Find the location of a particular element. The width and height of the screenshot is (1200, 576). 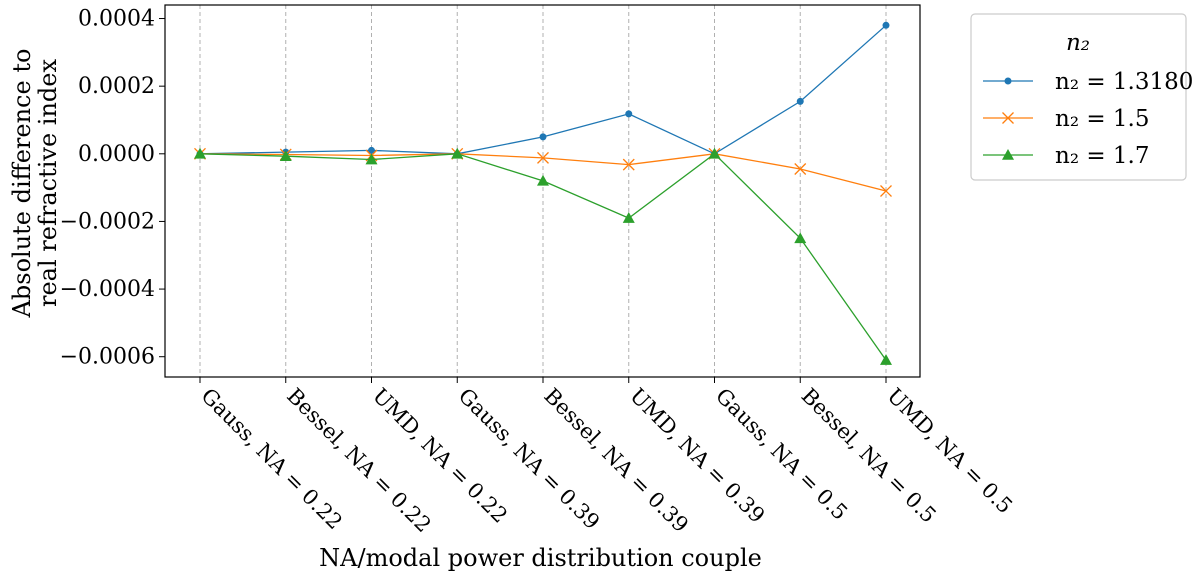

legend-entry-3: n₂ = 1.7 is located at coordinates (1066, 156).